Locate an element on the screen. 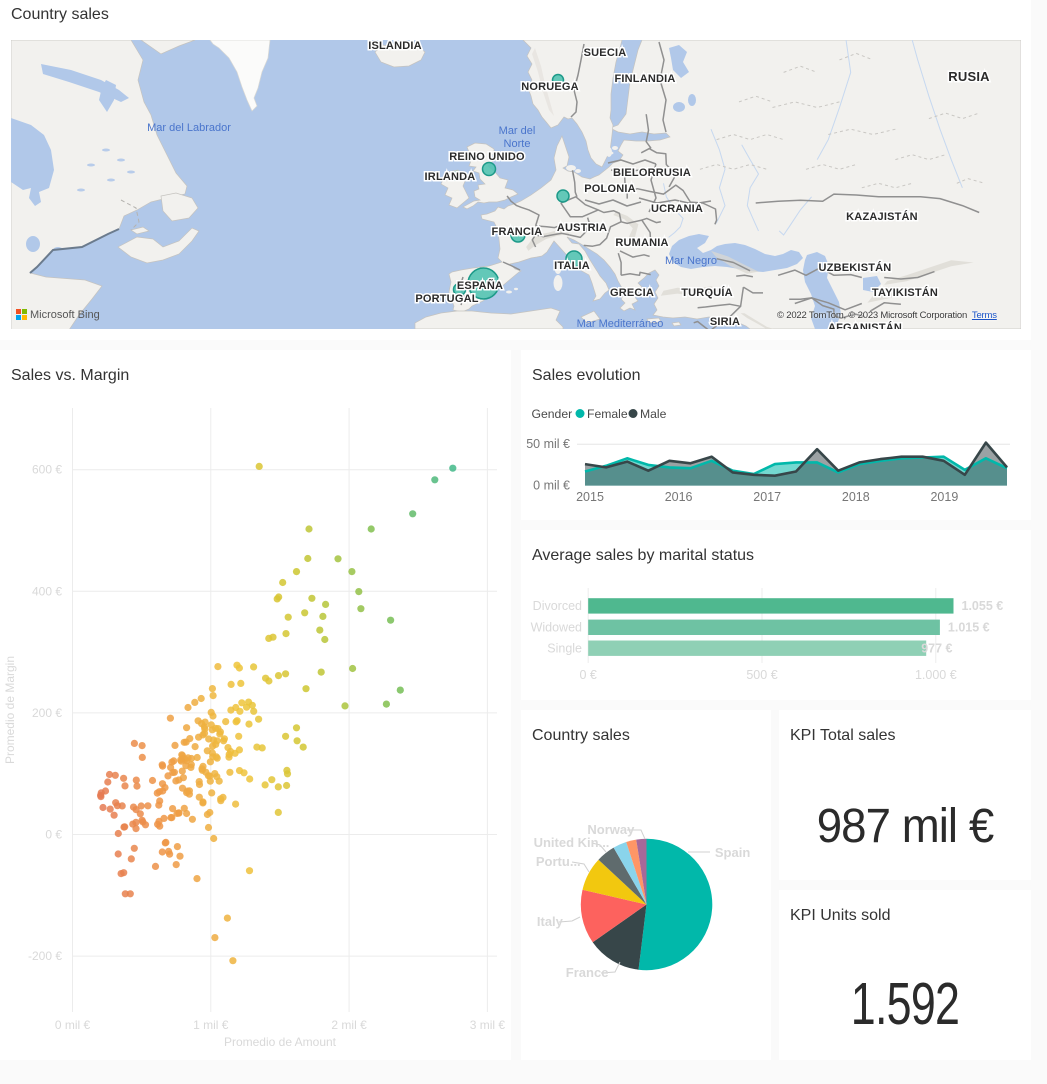 The image size is (1047, 1084). svg-text: ITALIA is located at coordinates (572, 266).